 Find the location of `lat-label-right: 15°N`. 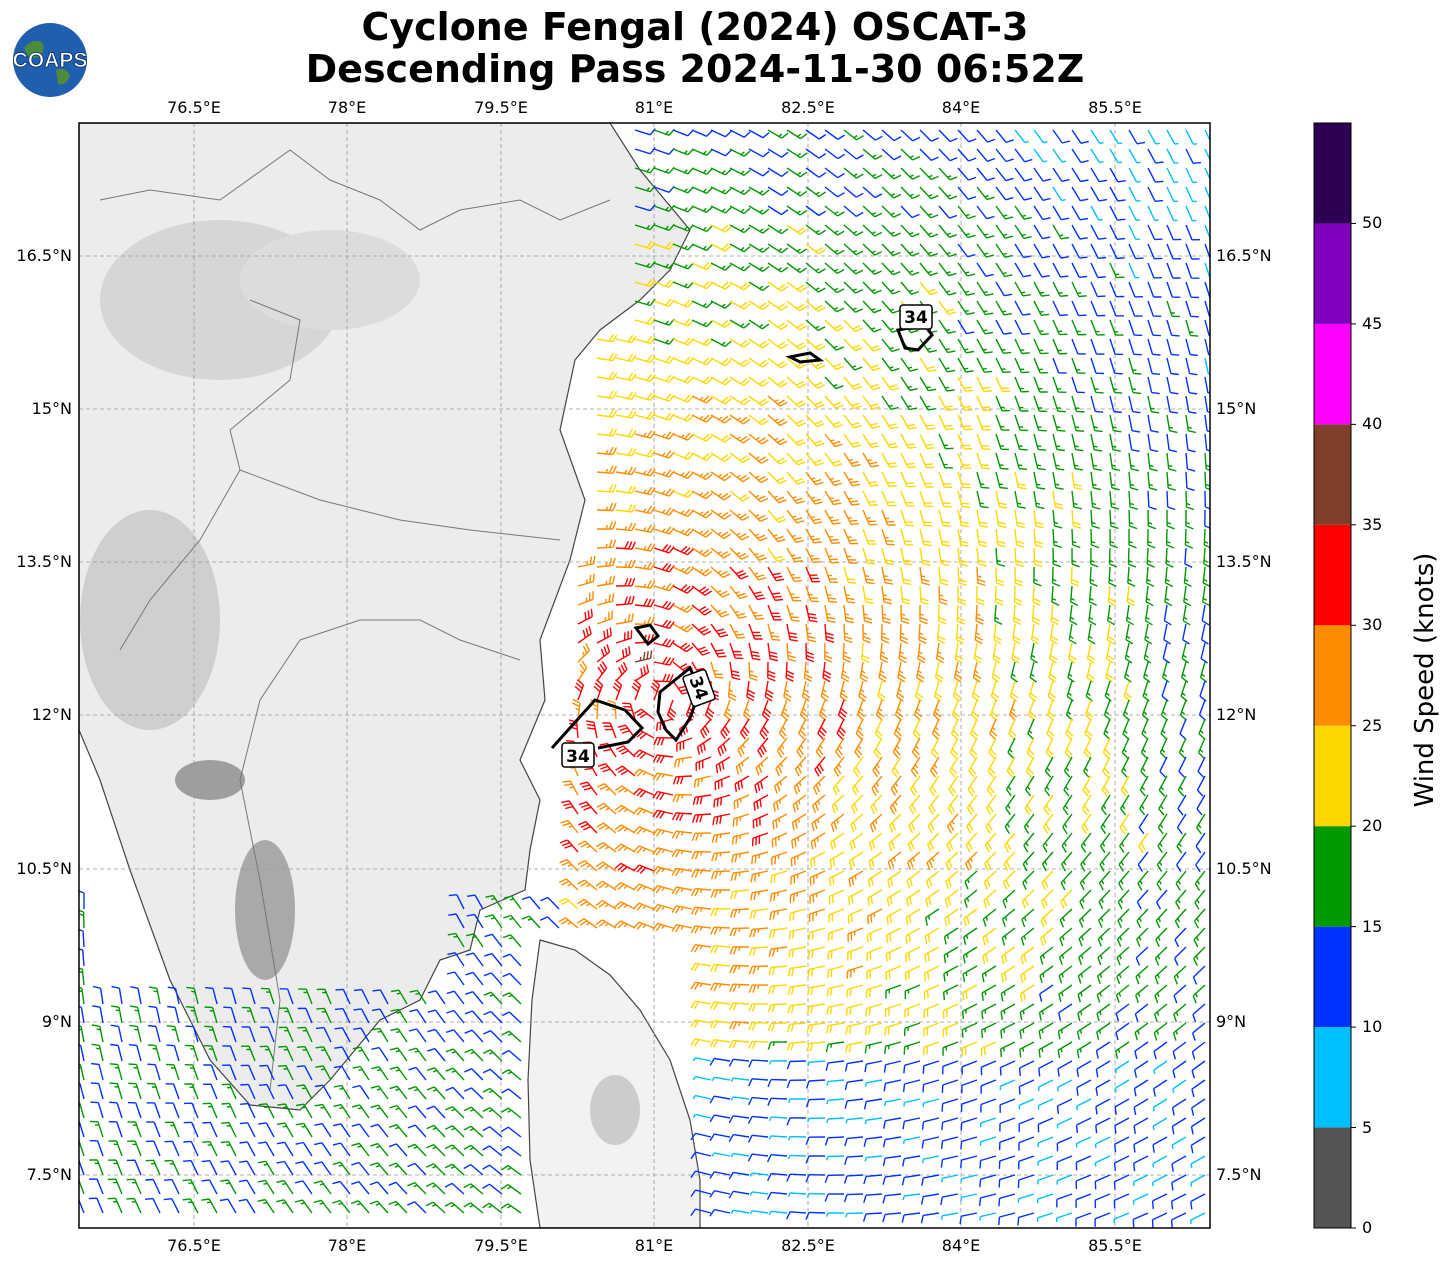

lat-label-right: 15°N is located at coordinates (1236, 408).